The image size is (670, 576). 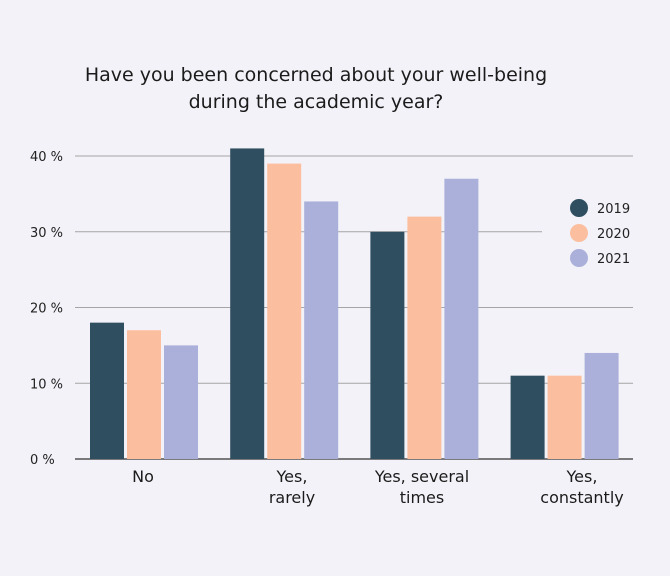 What do you see at coordinates (613, 259) in the screenshot?
I see `legend-label: 2021` at bounding box center [613, 259].